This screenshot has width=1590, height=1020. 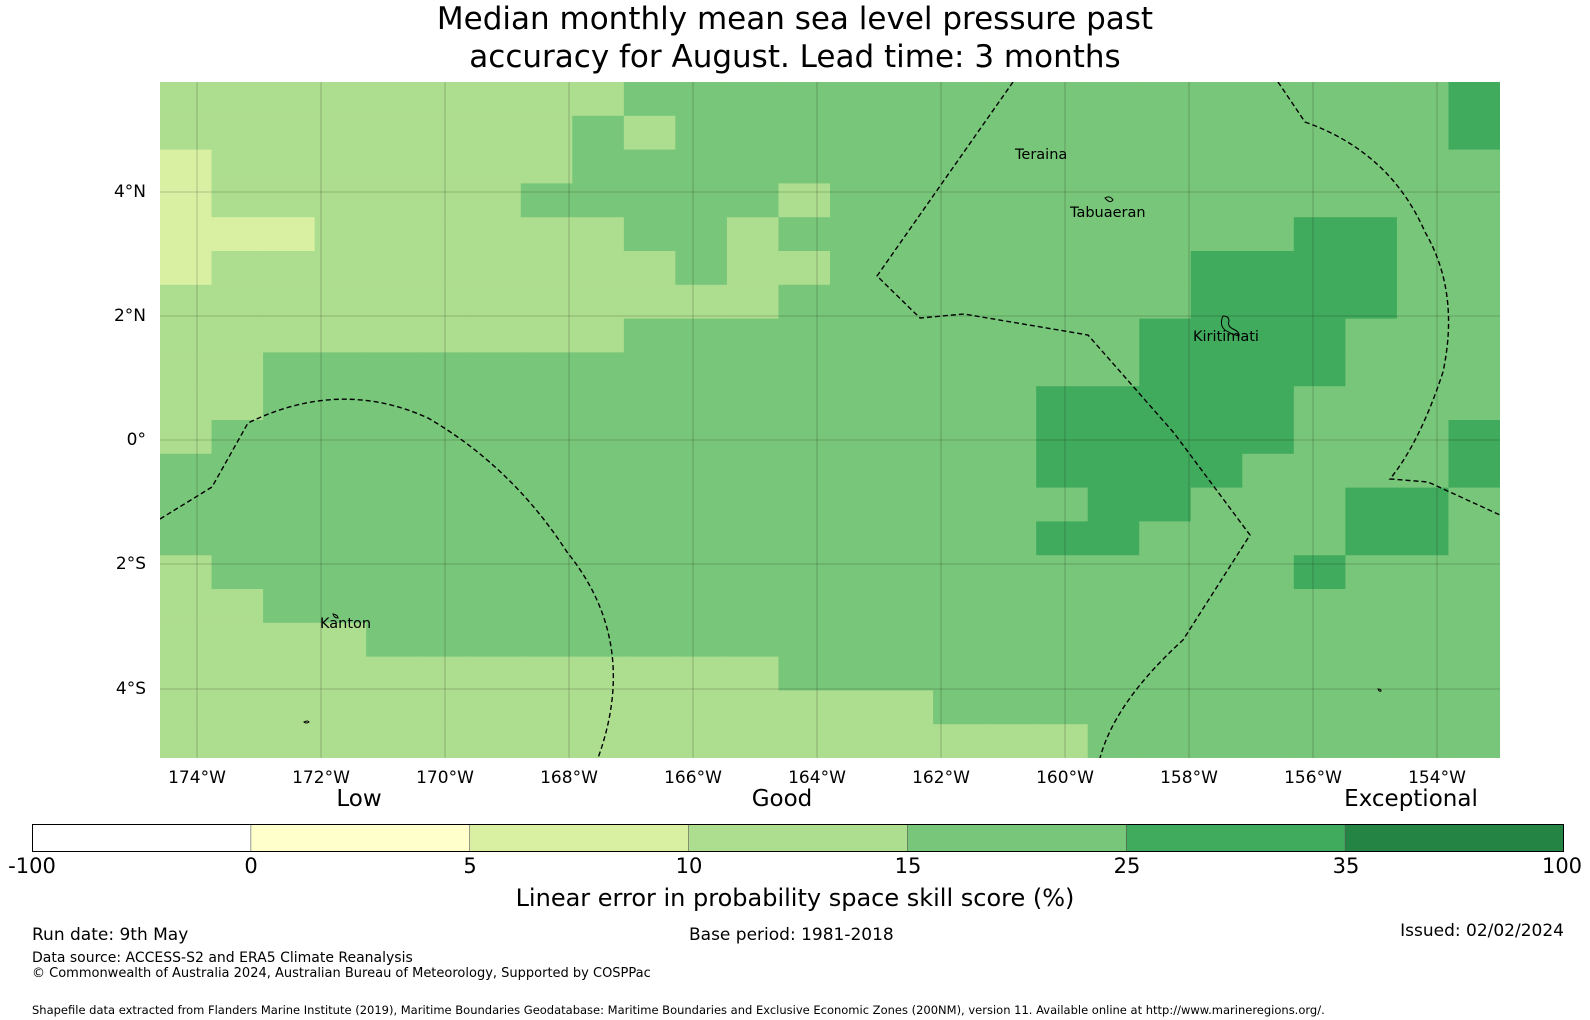 What do you see at coordinates (129, 192) in the screenshot?
I see `y-tick-label: 4°N` at bounding box center [129, 192].